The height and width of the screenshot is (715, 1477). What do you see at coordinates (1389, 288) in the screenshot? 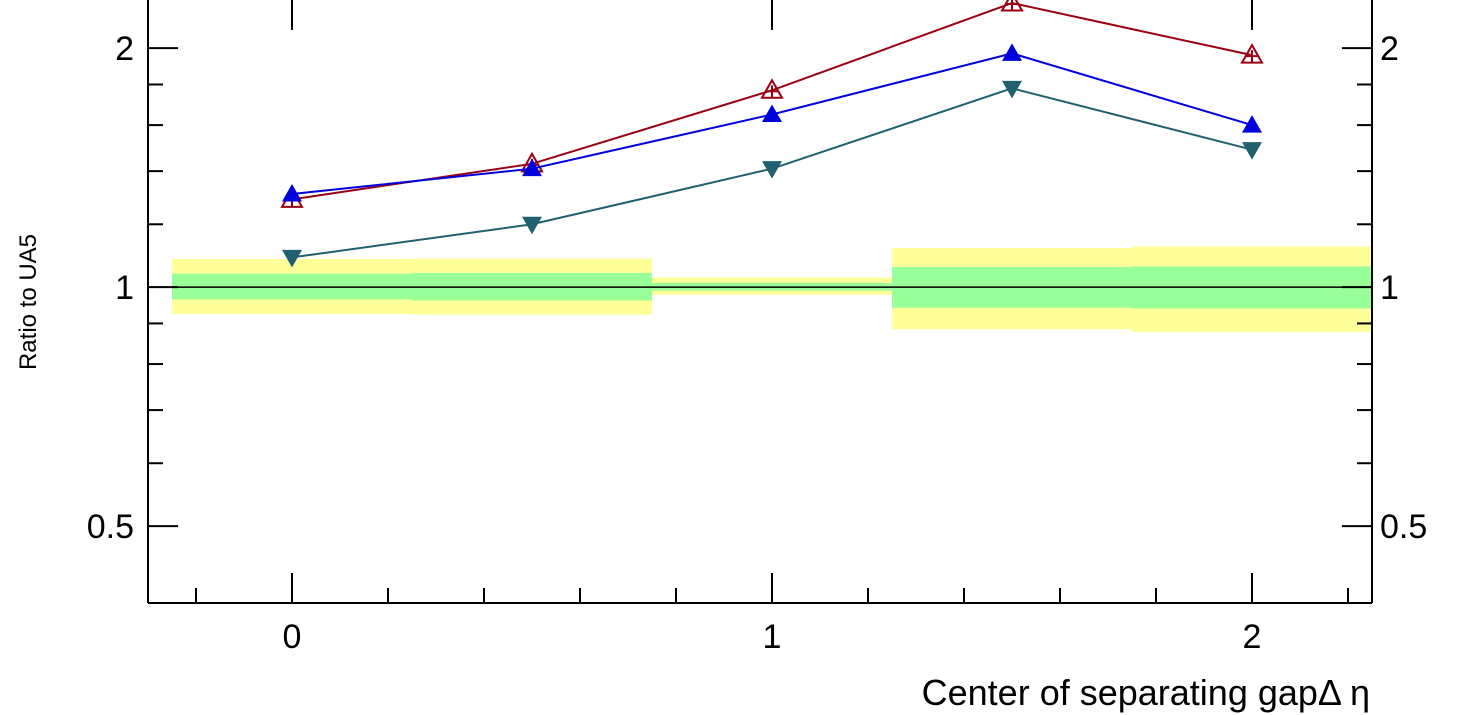
I see `y-tick-label-right: 1` at bounding box center [1389, 288].